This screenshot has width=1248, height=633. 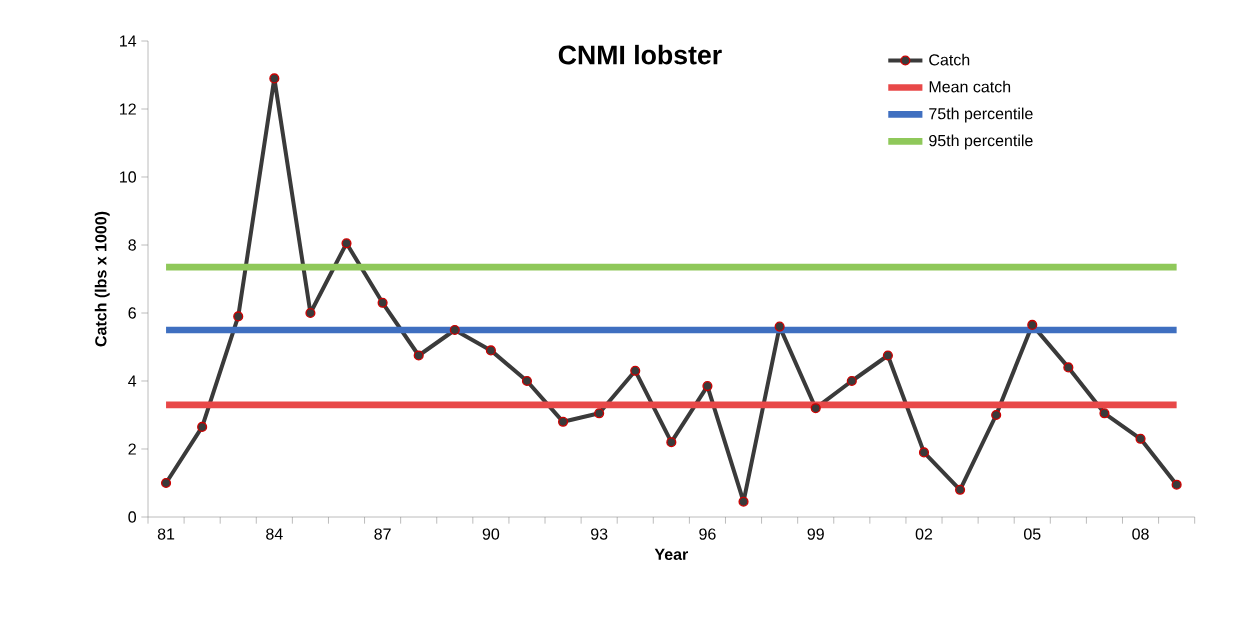 What do you see at coordinates (102, 279) in the screenshot?
I see `y-axis-title: Catch (lbs x 1000)` at bounding box center [102, 279].